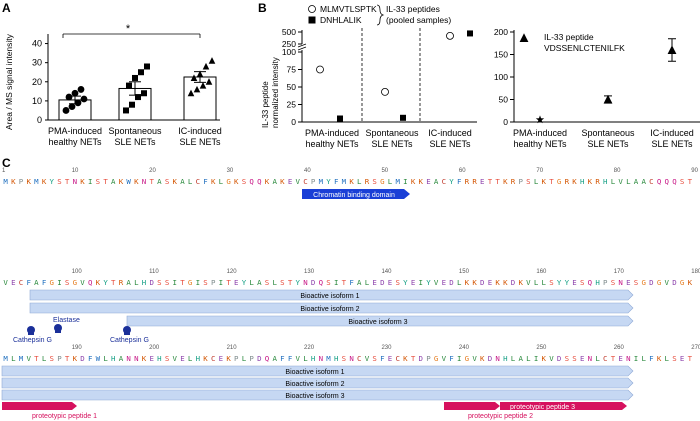  I want to click on residue: R, so click(121, 282).